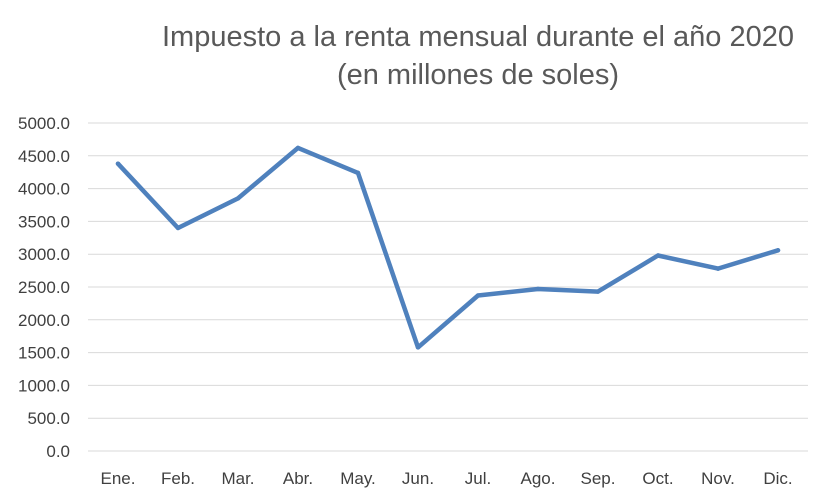 This screenshot has width=827, height=499. What do you see at coordinates (44, 320) in the screenshot?
I see `y-tick-label: 2000.0` at bounding box center [44, 320].